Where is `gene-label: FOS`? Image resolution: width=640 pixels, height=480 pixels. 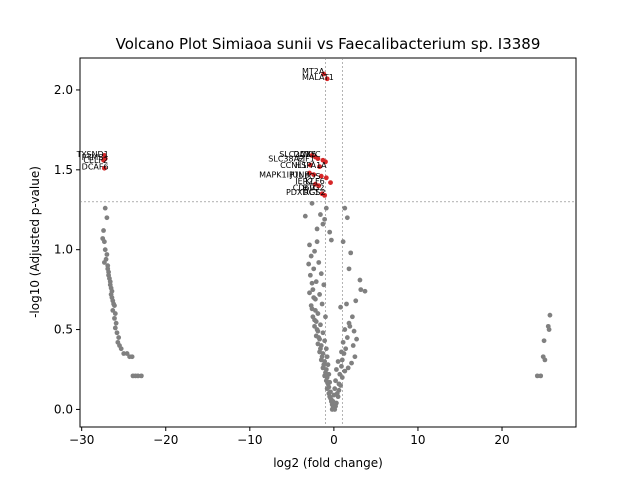 gene-label: FOS is located at coordinates (312, 176).